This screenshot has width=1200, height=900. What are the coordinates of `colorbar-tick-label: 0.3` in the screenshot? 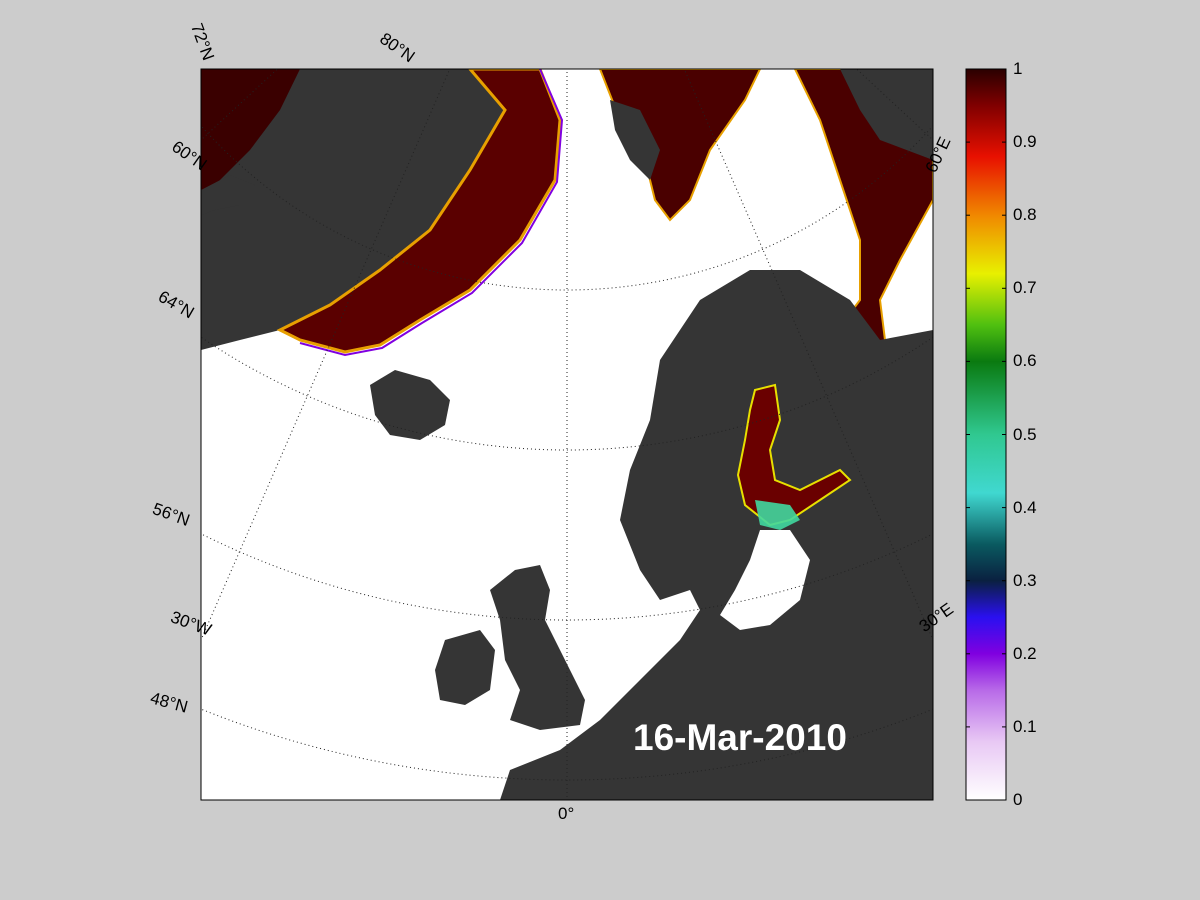 It's located at (1025, 580).